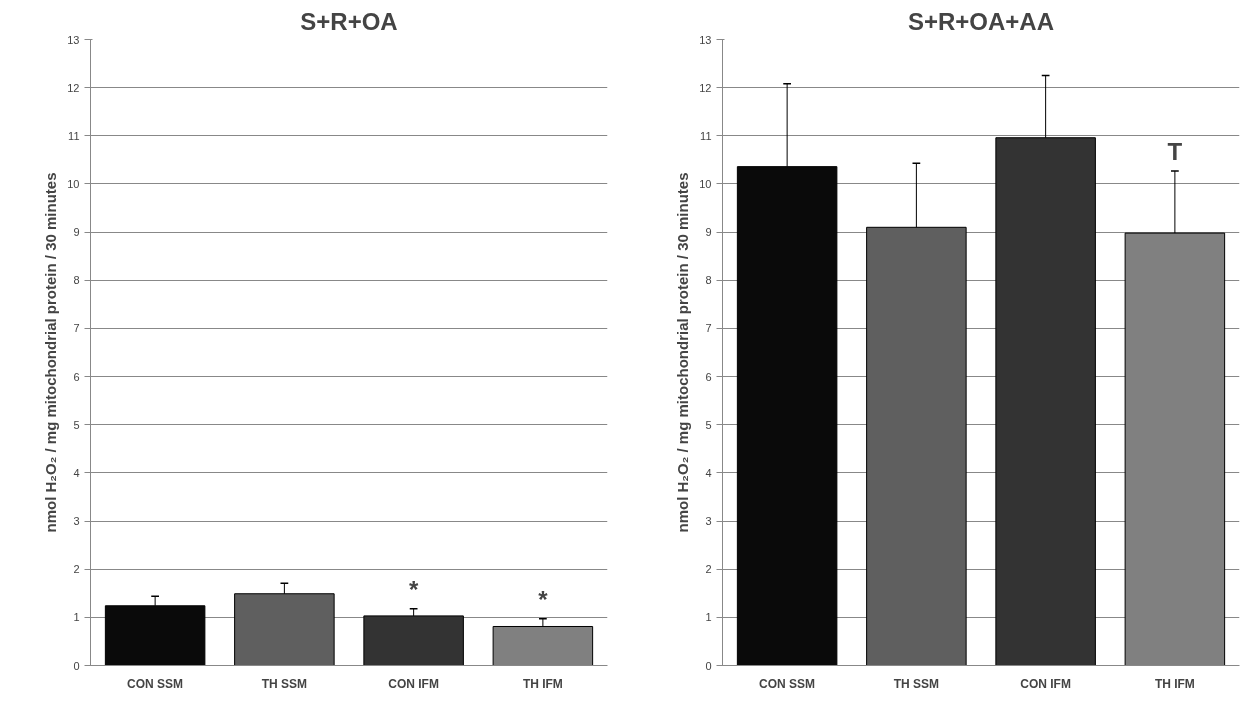 Image resolution: width=1252 pixels, height=717 pixels. What do you see at coordinates (349, 21) in the screenshot?
I see `chart-title: S+R+OA` at bounding box center [349, 21].